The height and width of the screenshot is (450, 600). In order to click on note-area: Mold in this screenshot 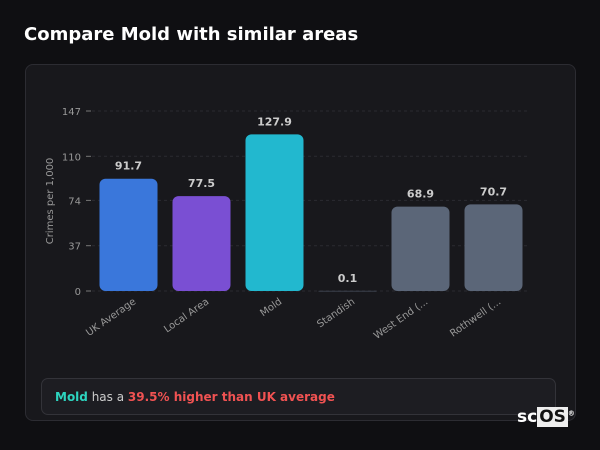, I will do `click(71, 397)`.